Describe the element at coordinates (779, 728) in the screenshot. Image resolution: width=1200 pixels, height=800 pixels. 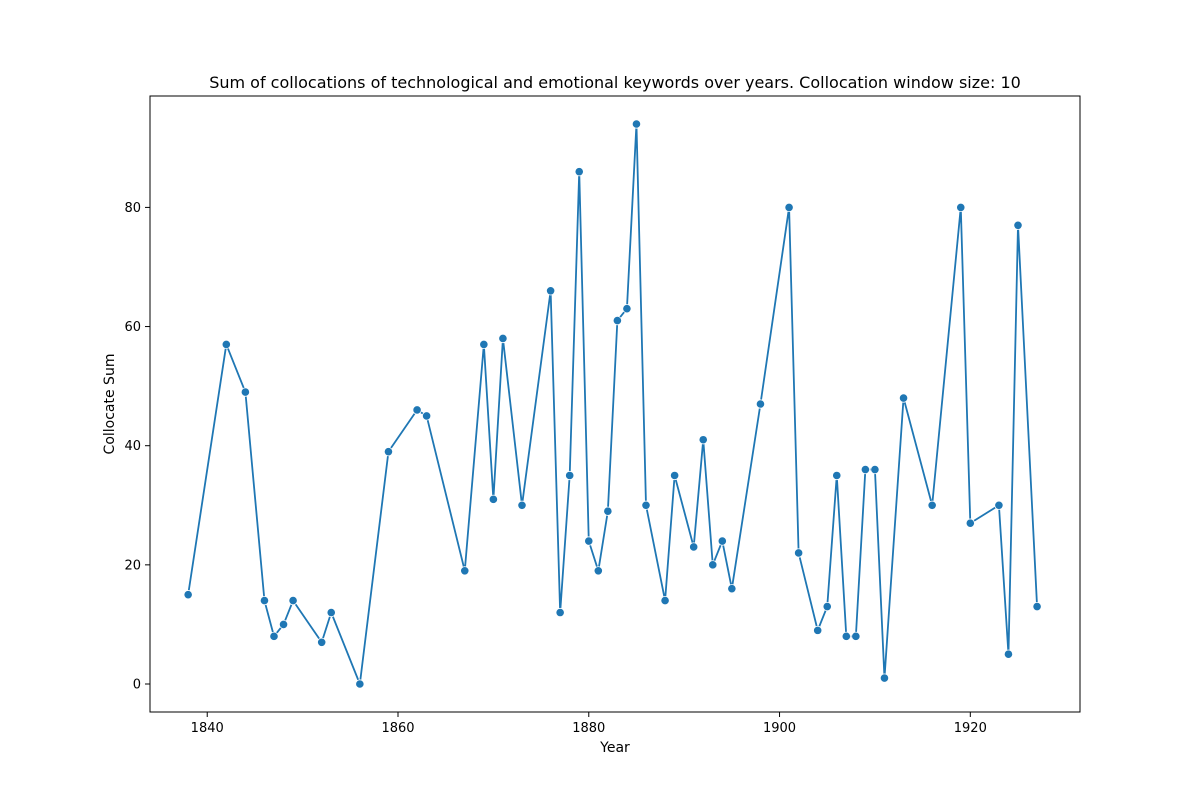
I see `x-tick-label: 1900` at that location.